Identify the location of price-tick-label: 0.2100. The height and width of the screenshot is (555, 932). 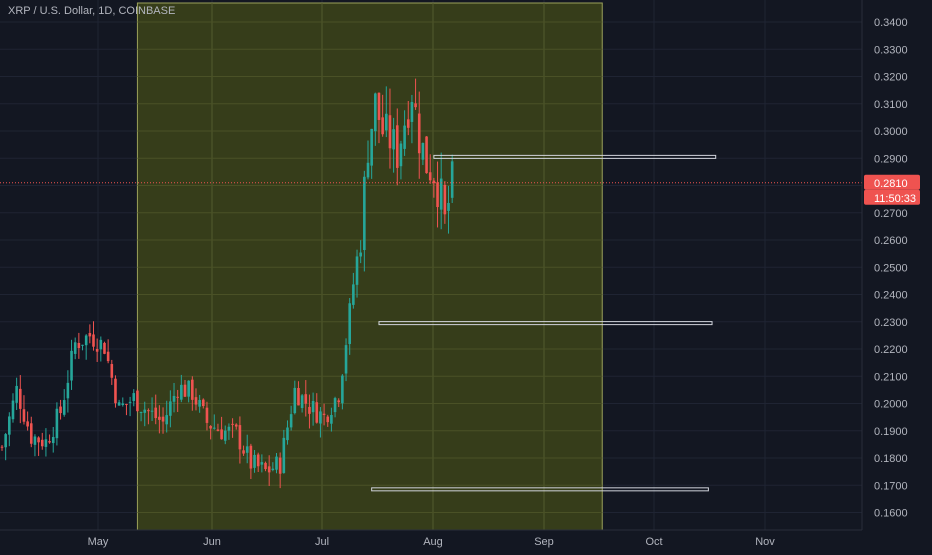
(891, 377).